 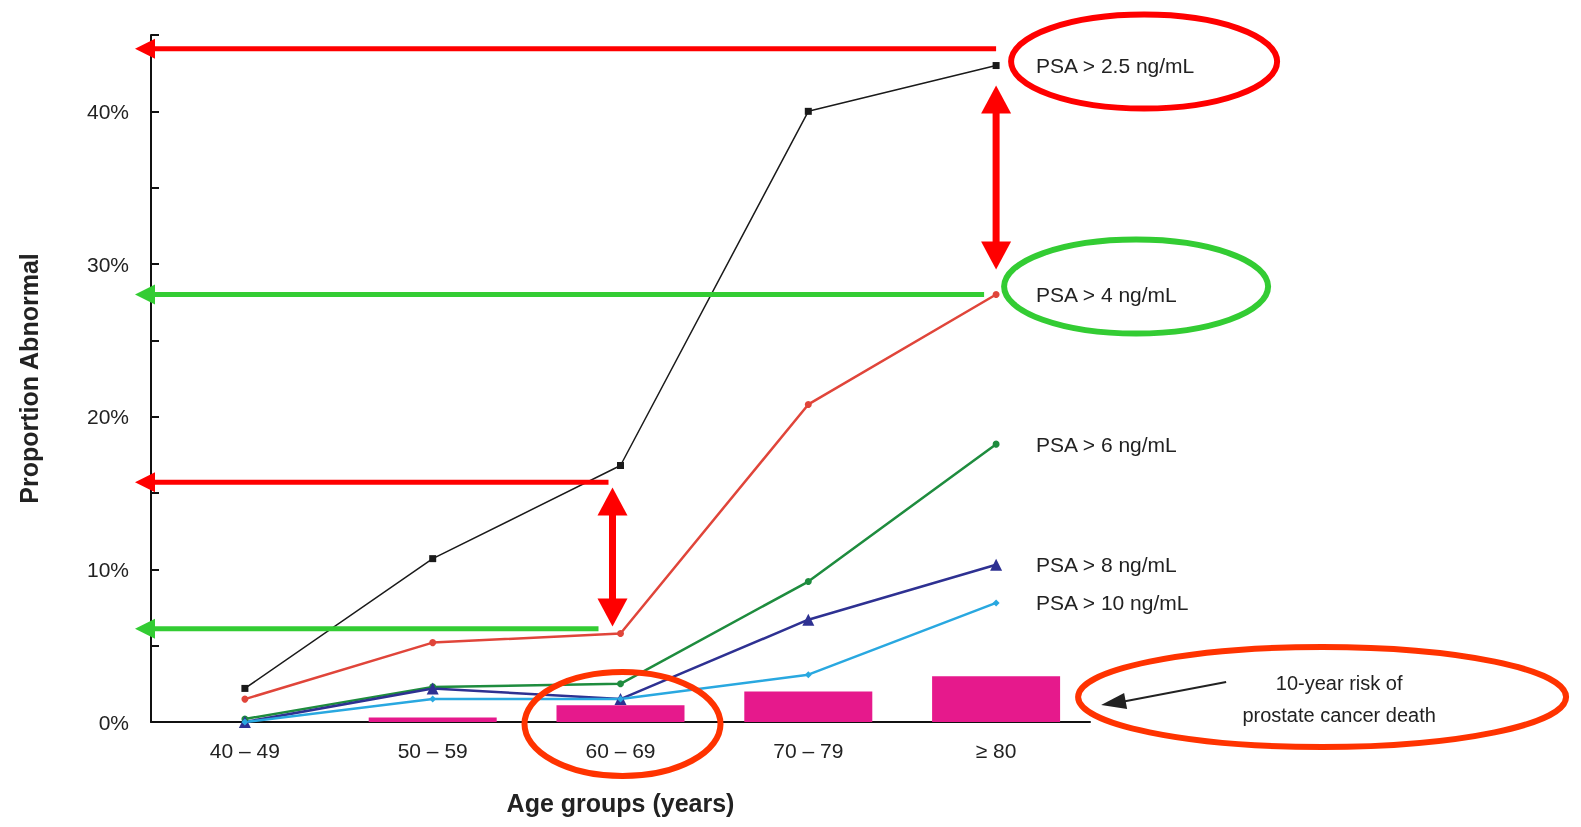 I want to click on x-axis-title: Age groups (years), so click(x=620, y=802).